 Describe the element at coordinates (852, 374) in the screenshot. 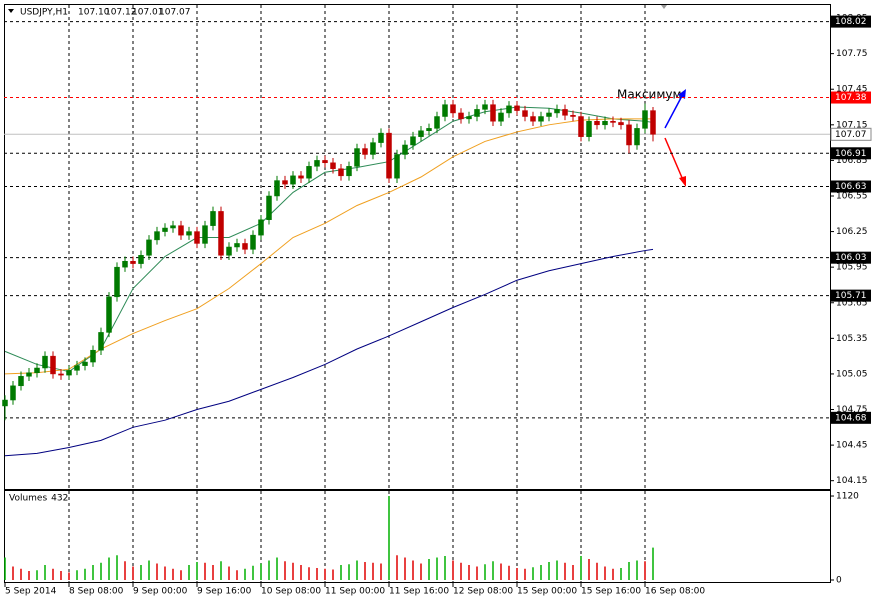

I see `y-tick-label: 105.05` at that location.